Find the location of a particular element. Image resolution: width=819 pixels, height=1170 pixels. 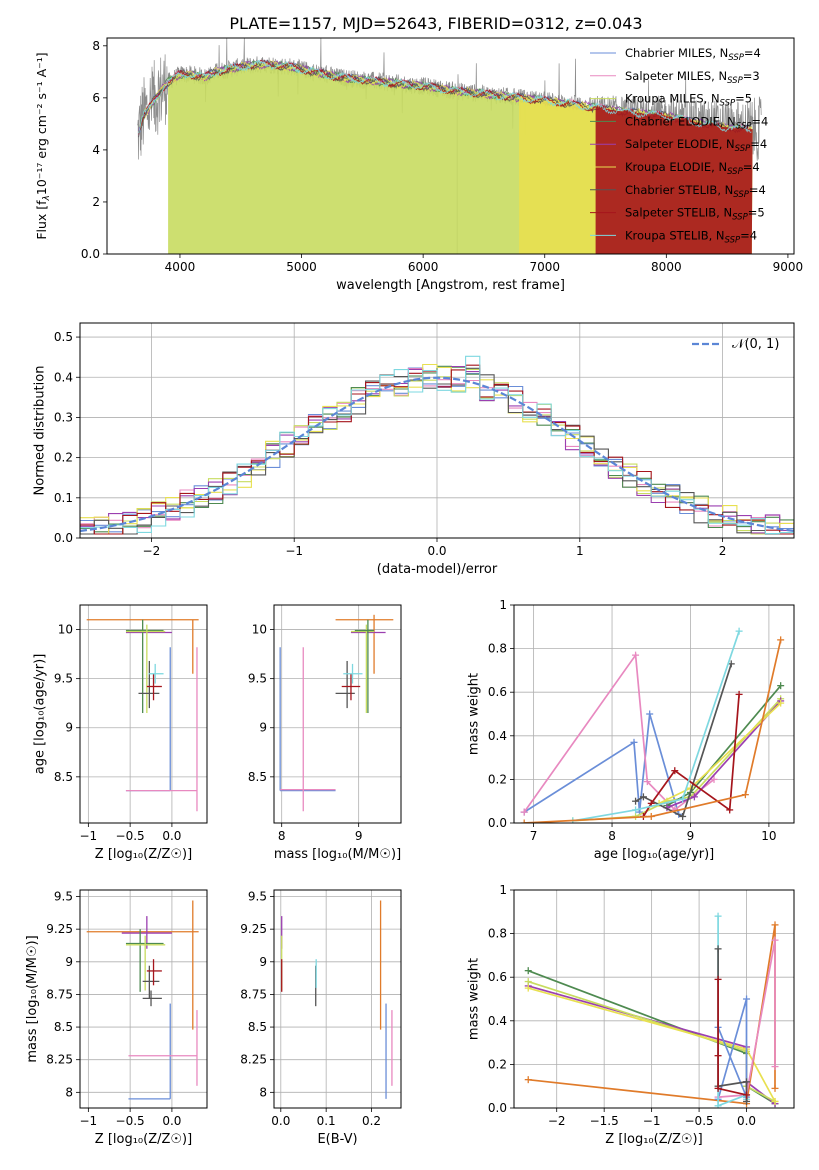

legend-entry: Salpeter MILES, NSSP=3 is located at coordinates (692, 77).